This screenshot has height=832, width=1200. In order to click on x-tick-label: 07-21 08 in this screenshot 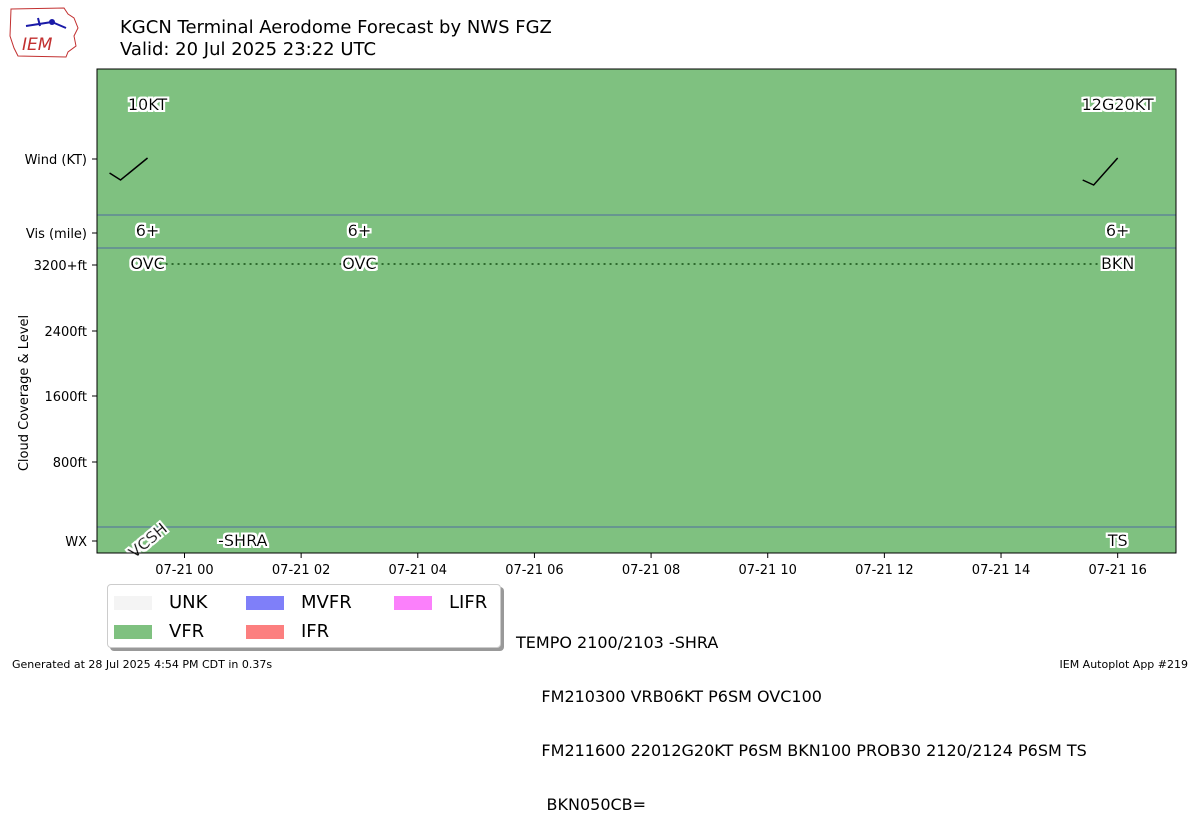, I will do `click(651, 570)`.